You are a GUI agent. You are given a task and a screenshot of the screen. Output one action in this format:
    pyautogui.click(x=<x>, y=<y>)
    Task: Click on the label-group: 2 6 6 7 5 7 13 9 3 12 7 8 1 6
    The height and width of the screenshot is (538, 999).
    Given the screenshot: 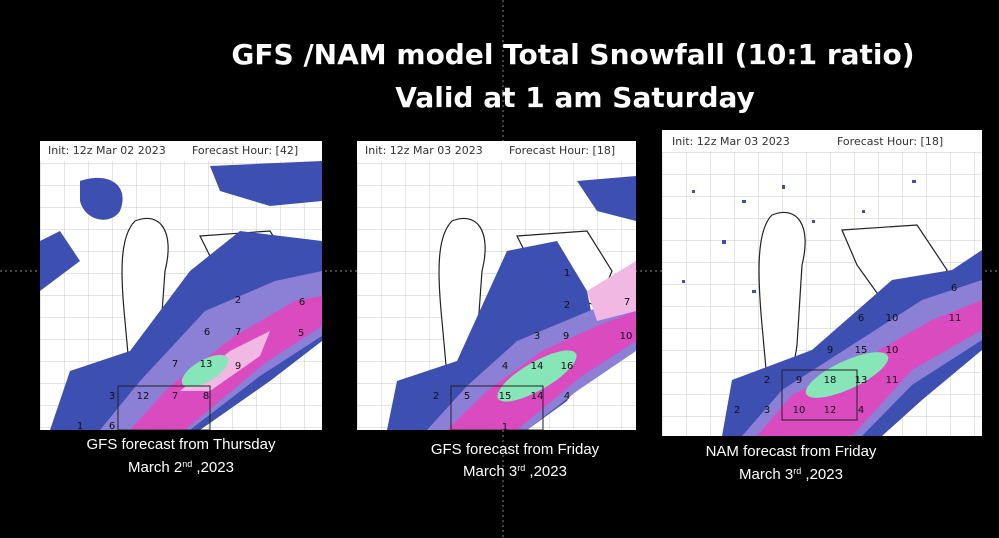 What is the action you would take?
    pyautogui.click(x=191, y=363)
    